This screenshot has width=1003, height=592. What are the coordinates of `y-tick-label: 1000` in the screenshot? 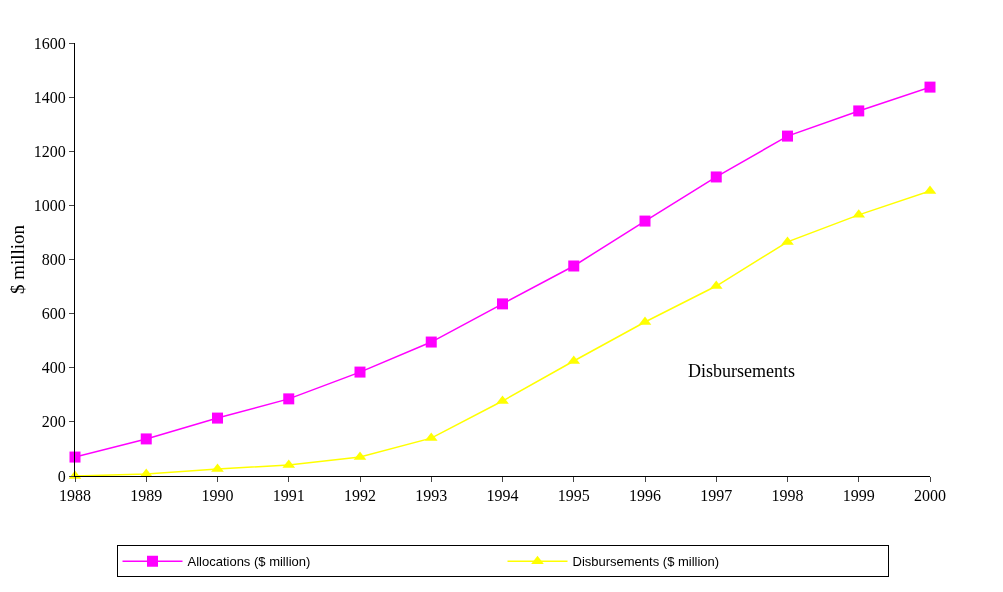 It's located at (49, 205).